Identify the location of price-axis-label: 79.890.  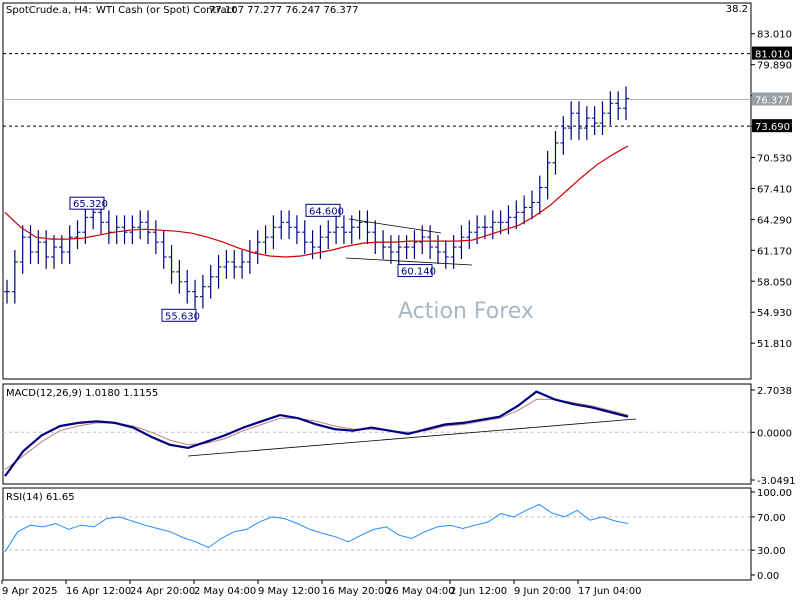
(774, 66).